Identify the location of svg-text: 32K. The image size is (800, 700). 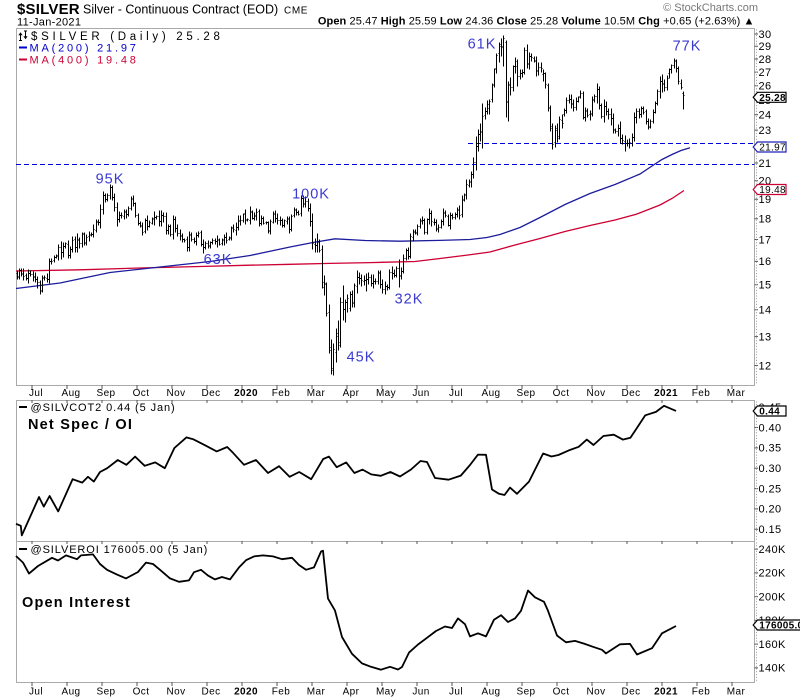
(409, 300).